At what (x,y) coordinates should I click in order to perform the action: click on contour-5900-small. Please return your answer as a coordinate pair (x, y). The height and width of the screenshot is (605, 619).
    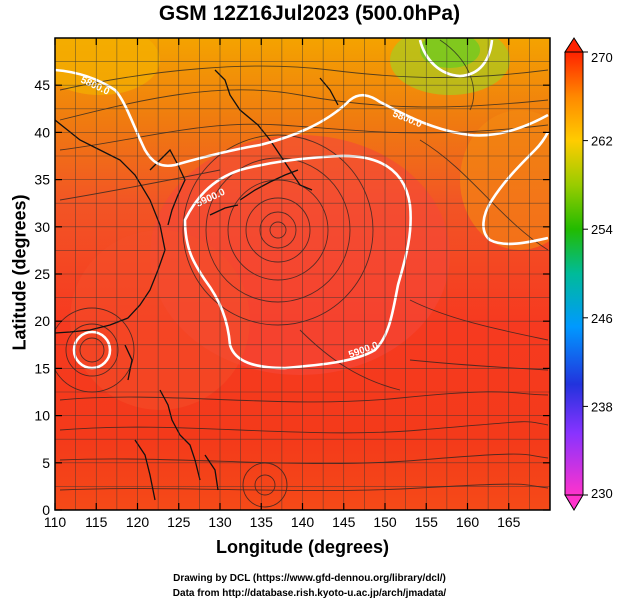
    Looking at the image, I should click on (92, 350).